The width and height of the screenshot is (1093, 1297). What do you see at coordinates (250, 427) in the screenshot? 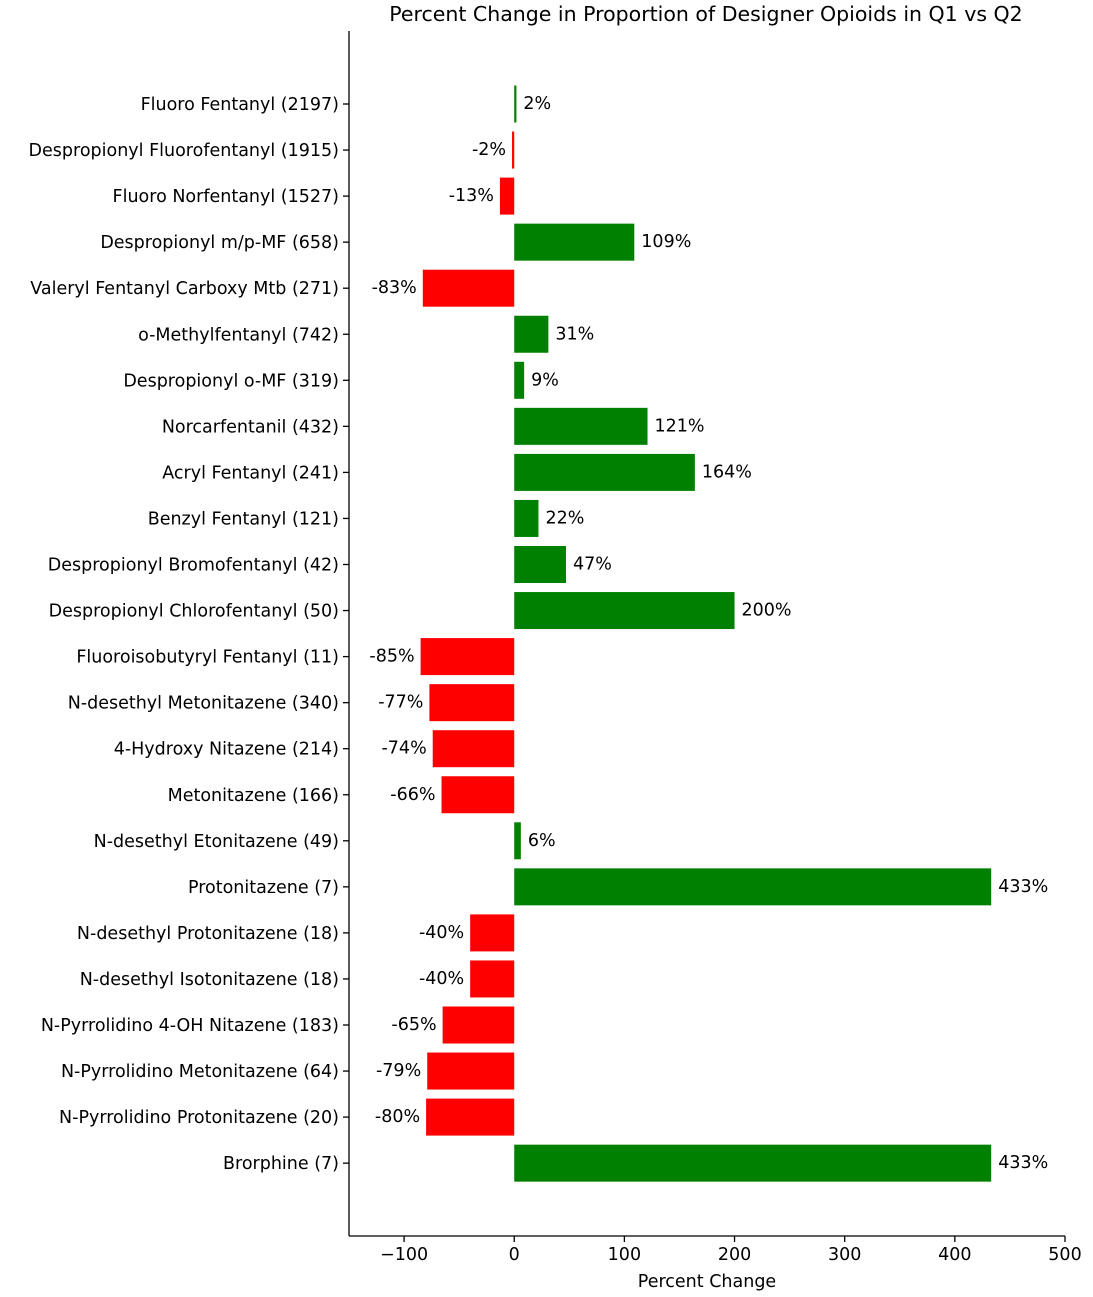
I see `category-label: Norcarfentanil (432)` at bounding box center [250, 427].